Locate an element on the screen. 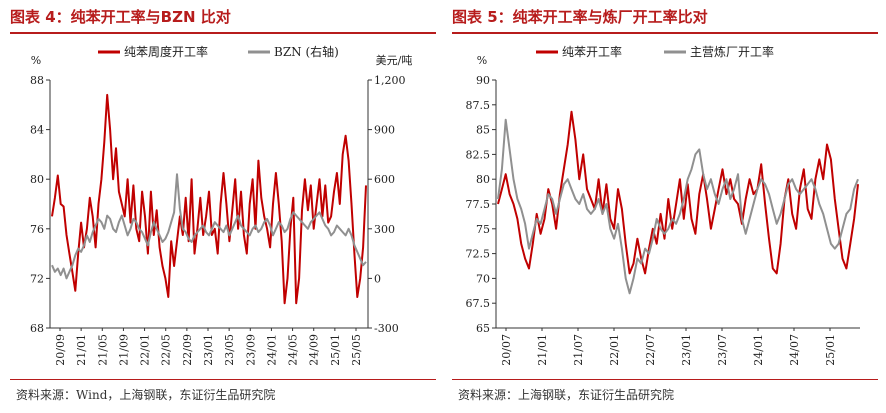 The image size is (886, 413). x-tick-label: 24/05 is located at coordinates (293, 350).